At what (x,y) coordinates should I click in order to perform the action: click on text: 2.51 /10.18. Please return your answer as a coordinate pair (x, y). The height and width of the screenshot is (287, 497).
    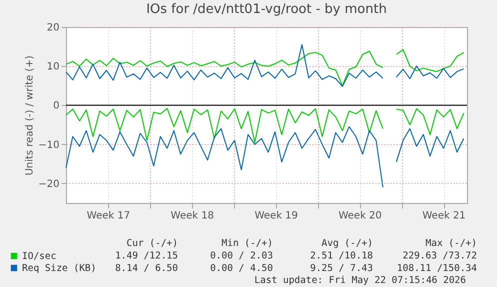
    Looking at the image, I should click on (342, 256).